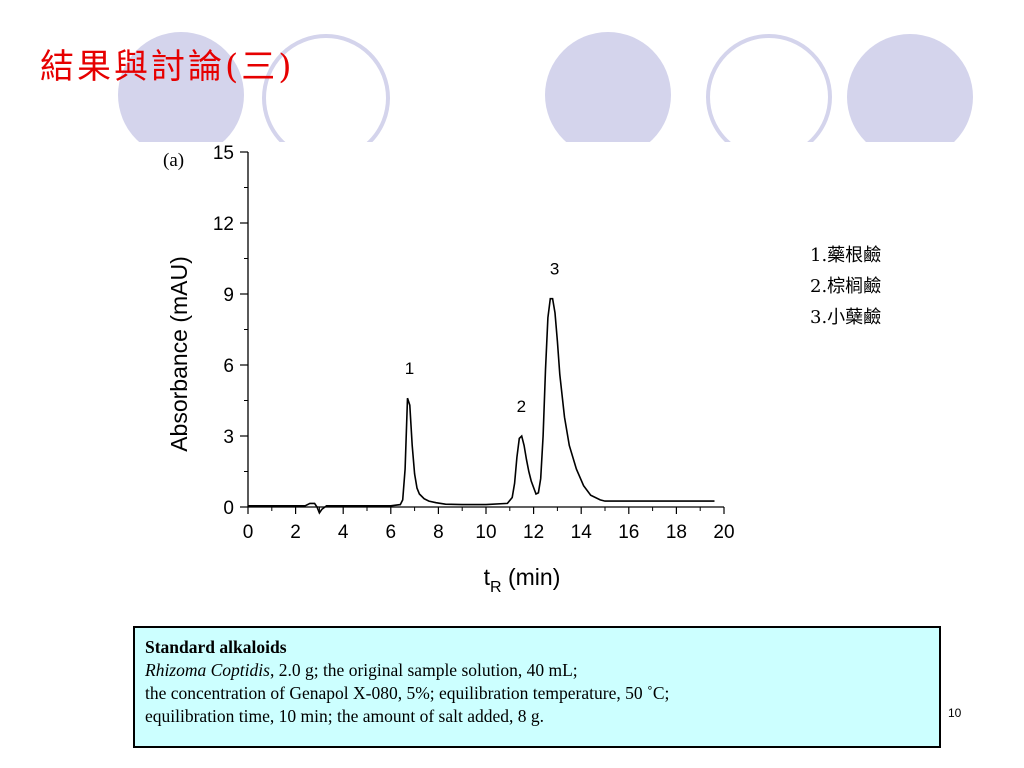 The width and height of the screenshot is (1024, 768). What do you see at coordinates (533, 532) in the screenshot?
I see `x-tick-label: 12` at bounding box center [533, 532].